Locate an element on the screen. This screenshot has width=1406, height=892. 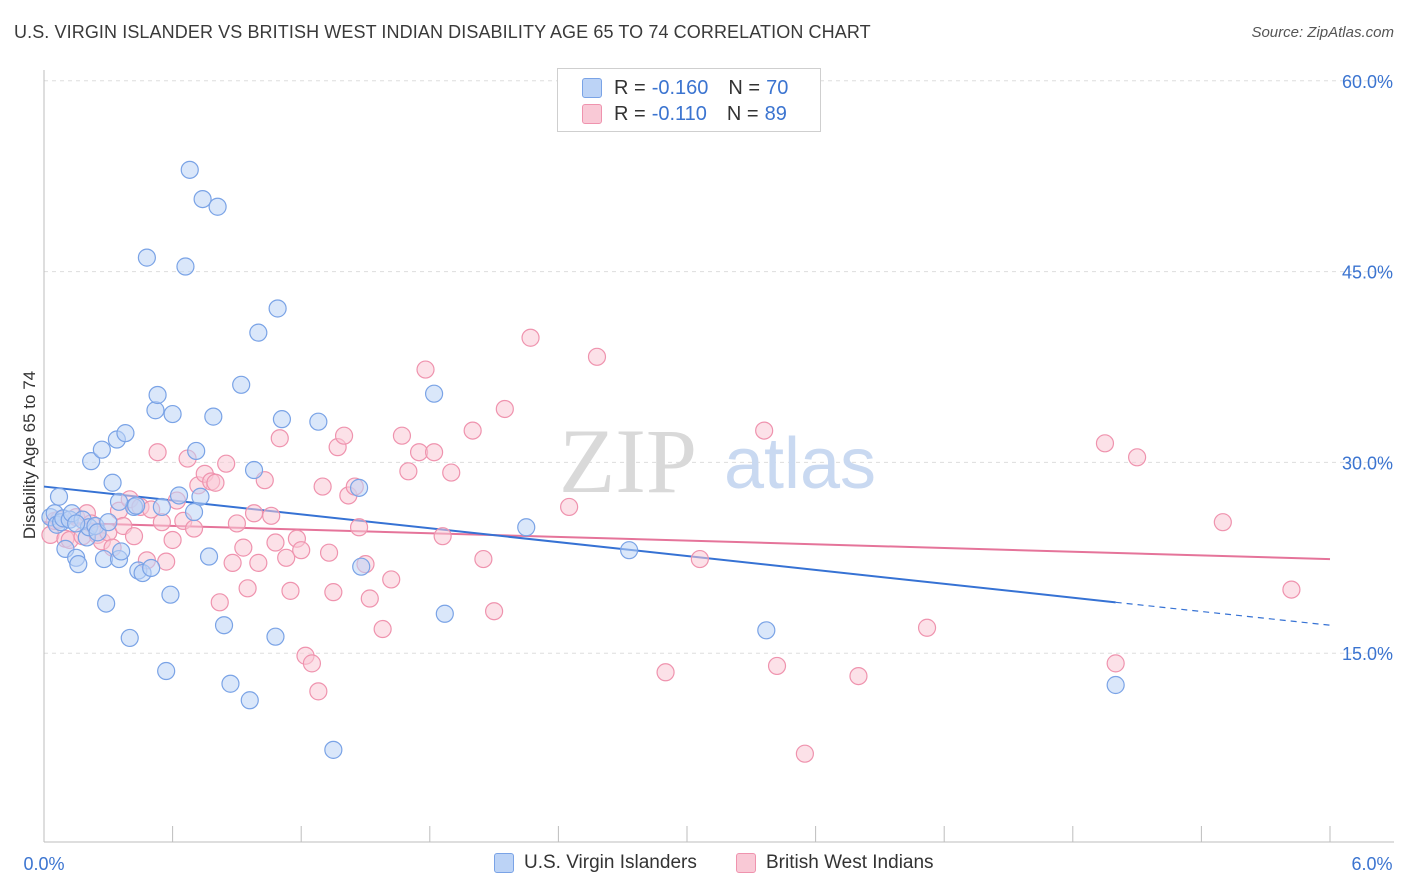
y-tick-label: 60.0% is located at coordinates (1367, 82).